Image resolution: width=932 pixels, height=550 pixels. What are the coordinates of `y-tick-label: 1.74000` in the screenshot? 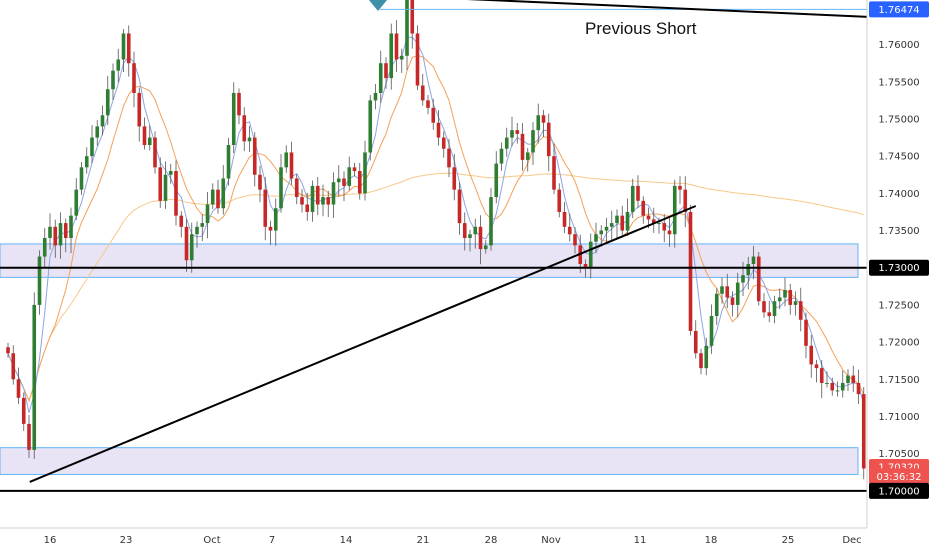 It's located at (898, 194).